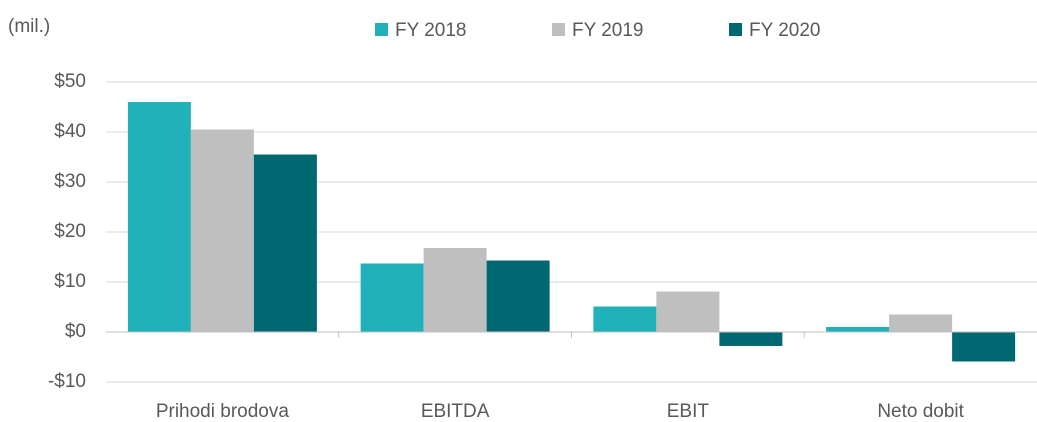 This screenshot has width=1037, height=422. What do you see at coordinates (607, 30) in the screenshot?
I see `legend-label: FY 2019` at bounding box center [607, 30].